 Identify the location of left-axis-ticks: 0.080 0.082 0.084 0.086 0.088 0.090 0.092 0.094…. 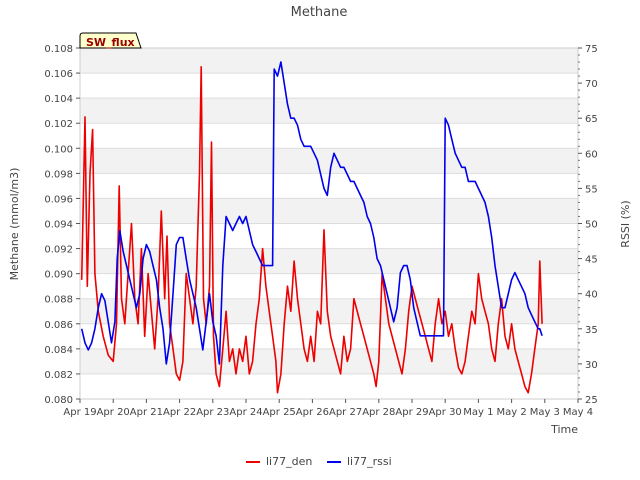
(62, 225).